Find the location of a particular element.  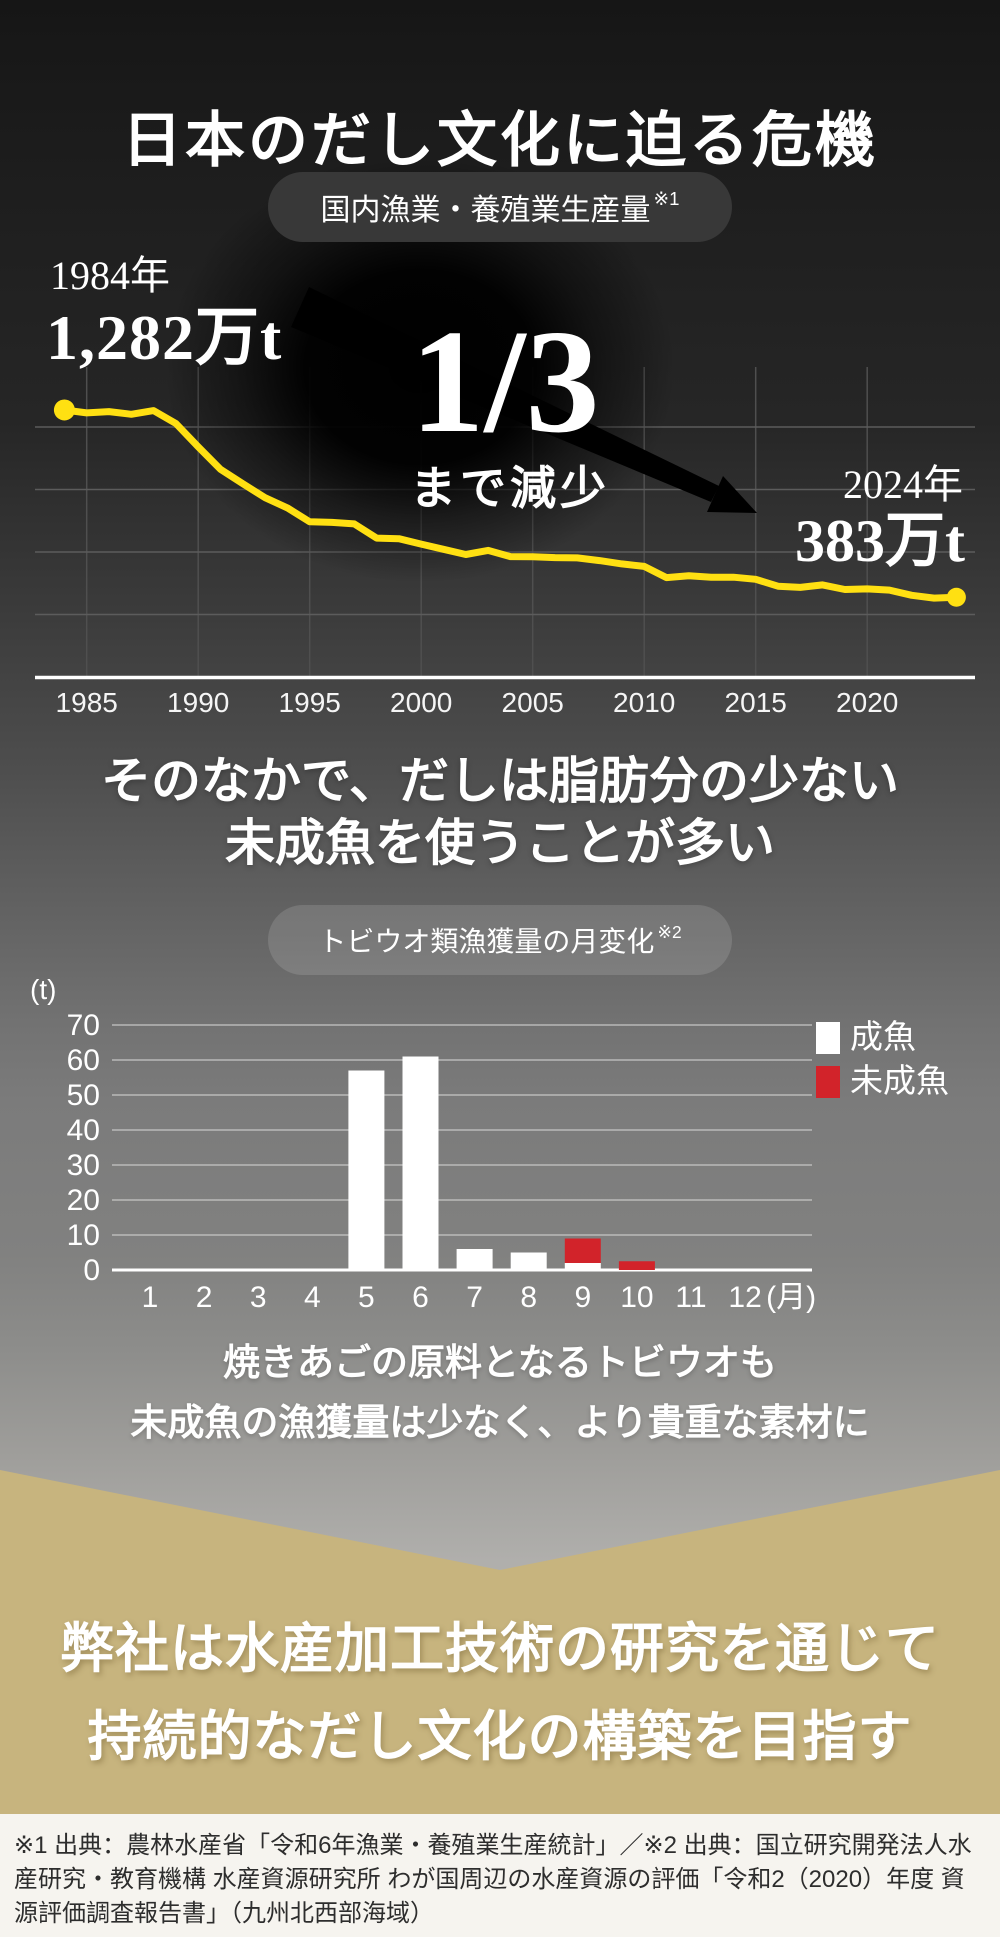

svg-text: 70 is located at coordinates (83, 1025).